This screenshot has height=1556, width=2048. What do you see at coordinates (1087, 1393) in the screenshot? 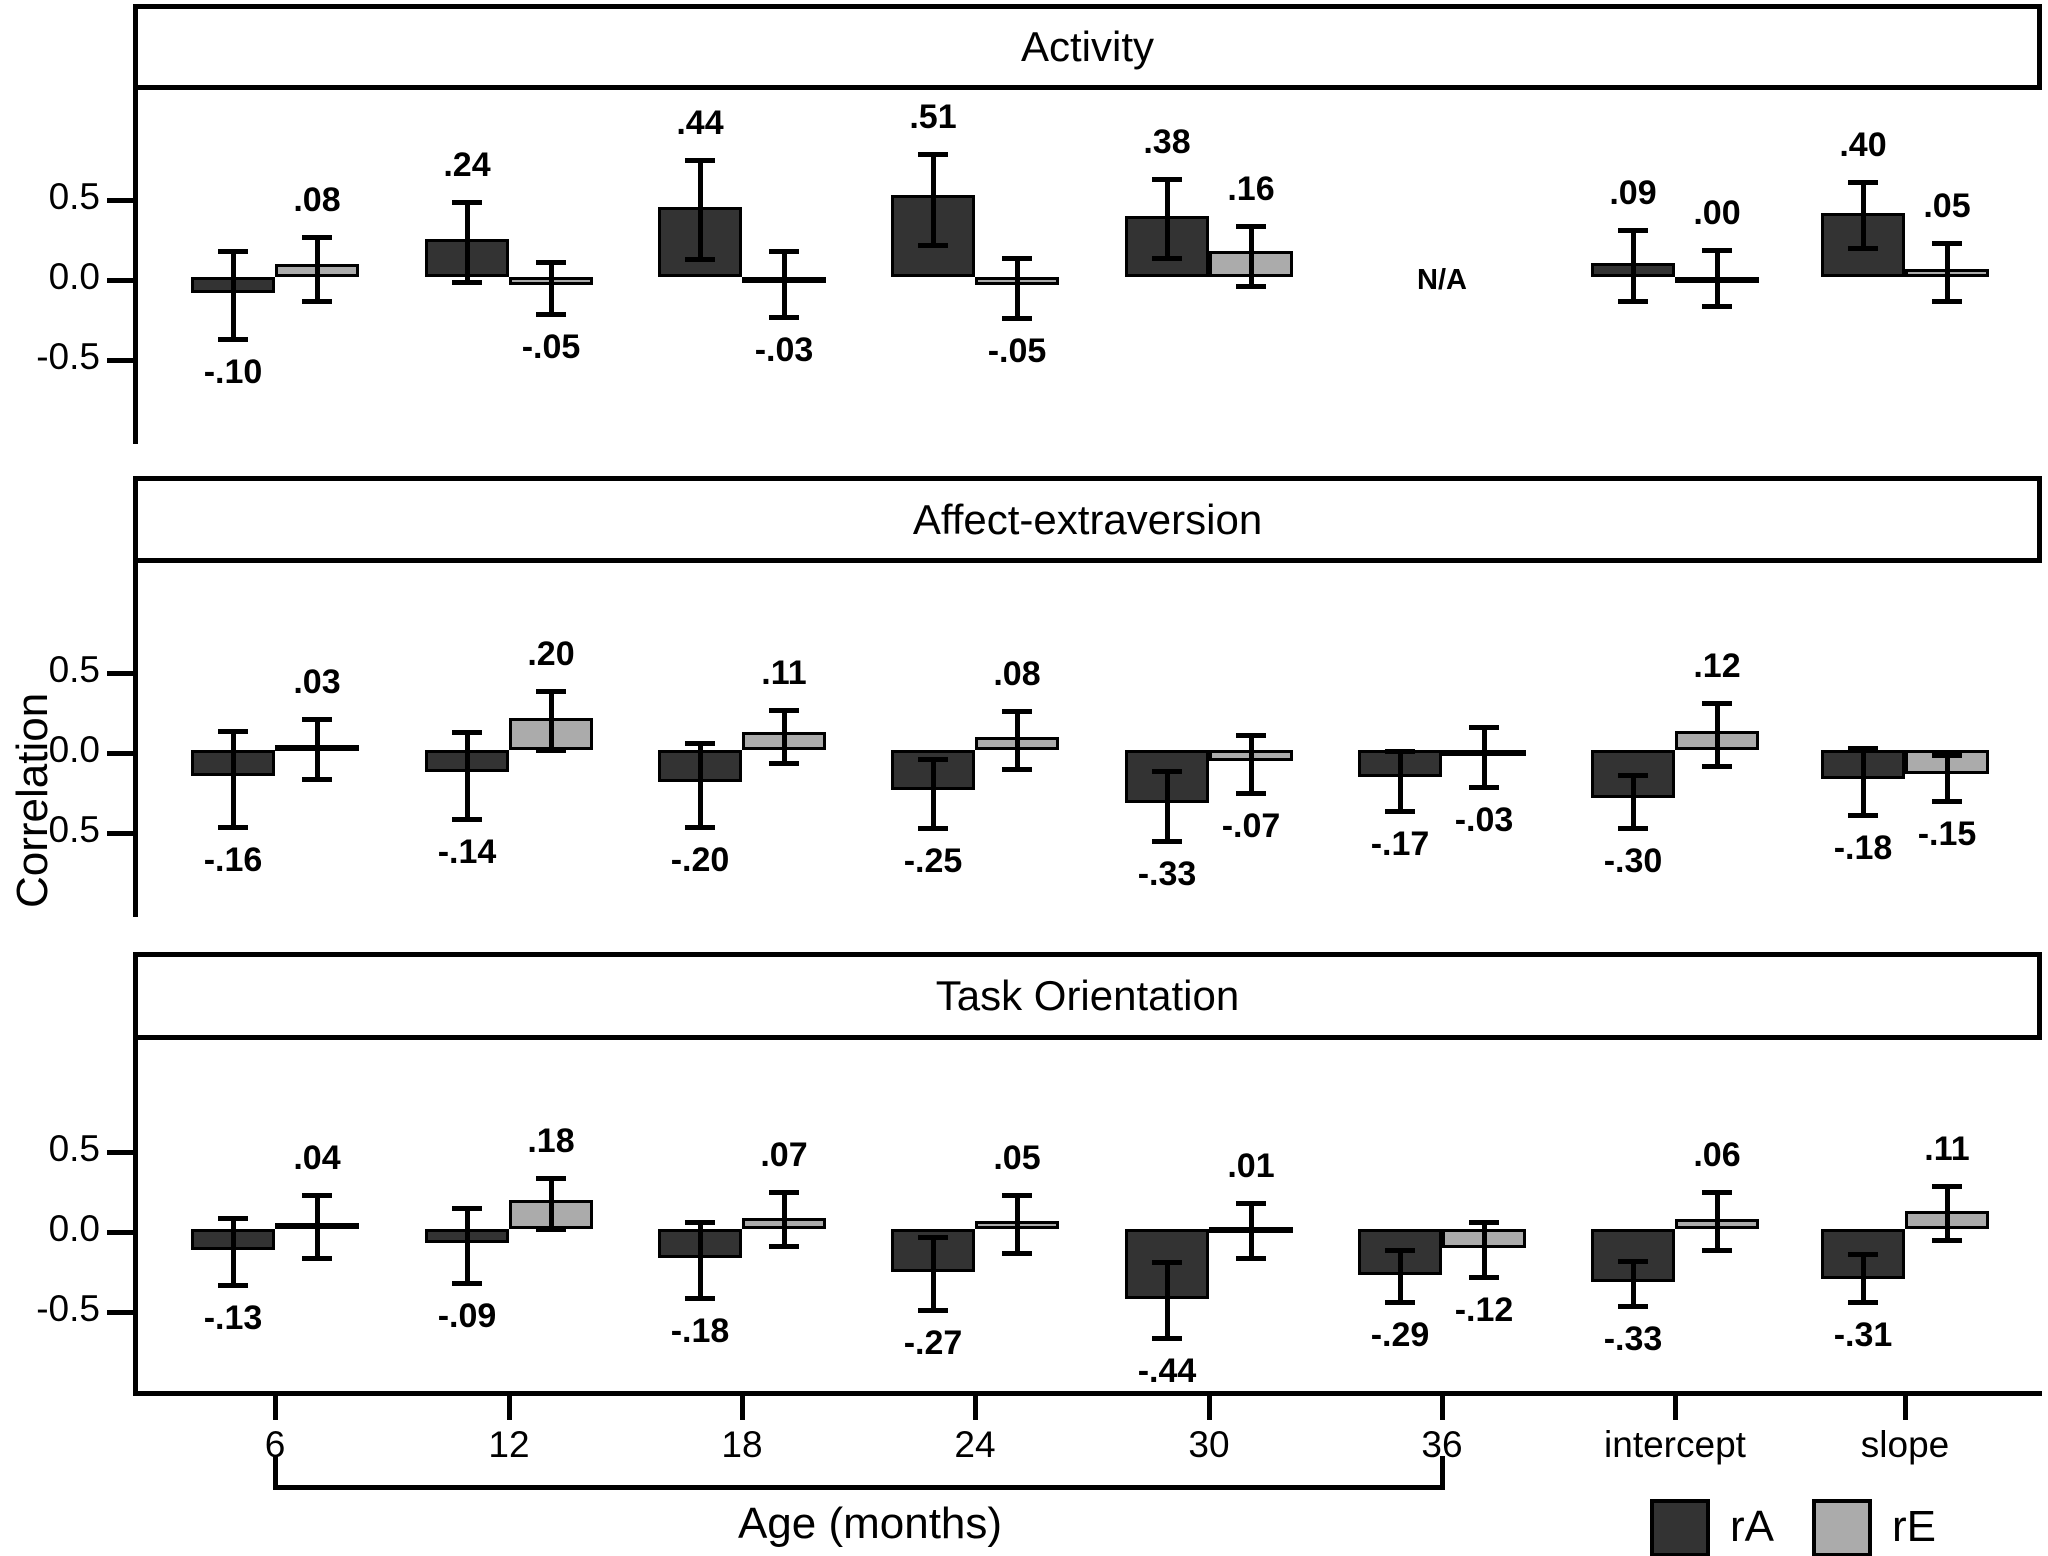
I see `x-axis-line` at bounding box center [1087, 1393].